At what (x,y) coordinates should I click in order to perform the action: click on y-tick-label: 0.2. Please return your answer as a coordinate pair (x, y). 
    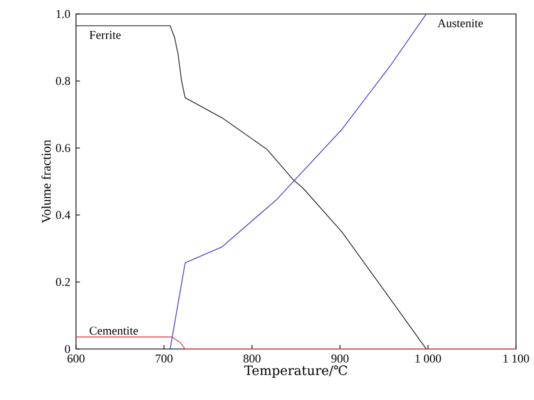
    Looking at the image, I should click on (63, 282).